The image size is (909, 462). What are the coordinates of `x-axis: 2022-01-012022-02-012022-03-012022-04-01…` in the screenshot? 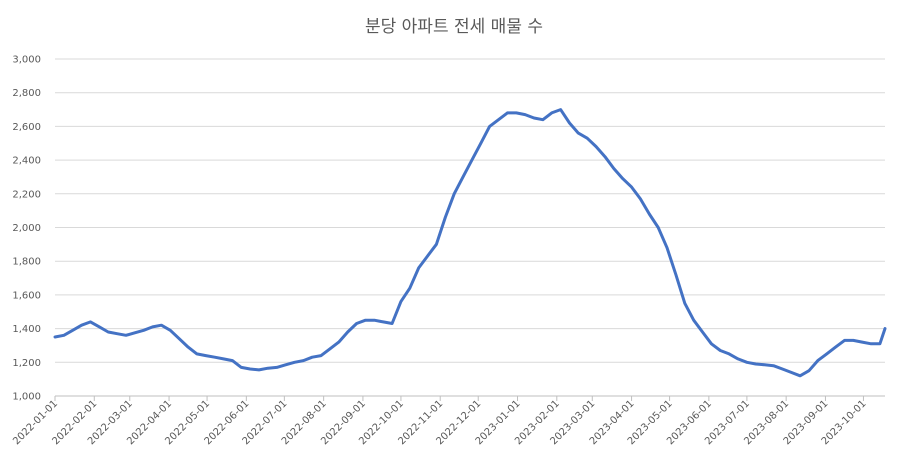 It's located at (448, 421).